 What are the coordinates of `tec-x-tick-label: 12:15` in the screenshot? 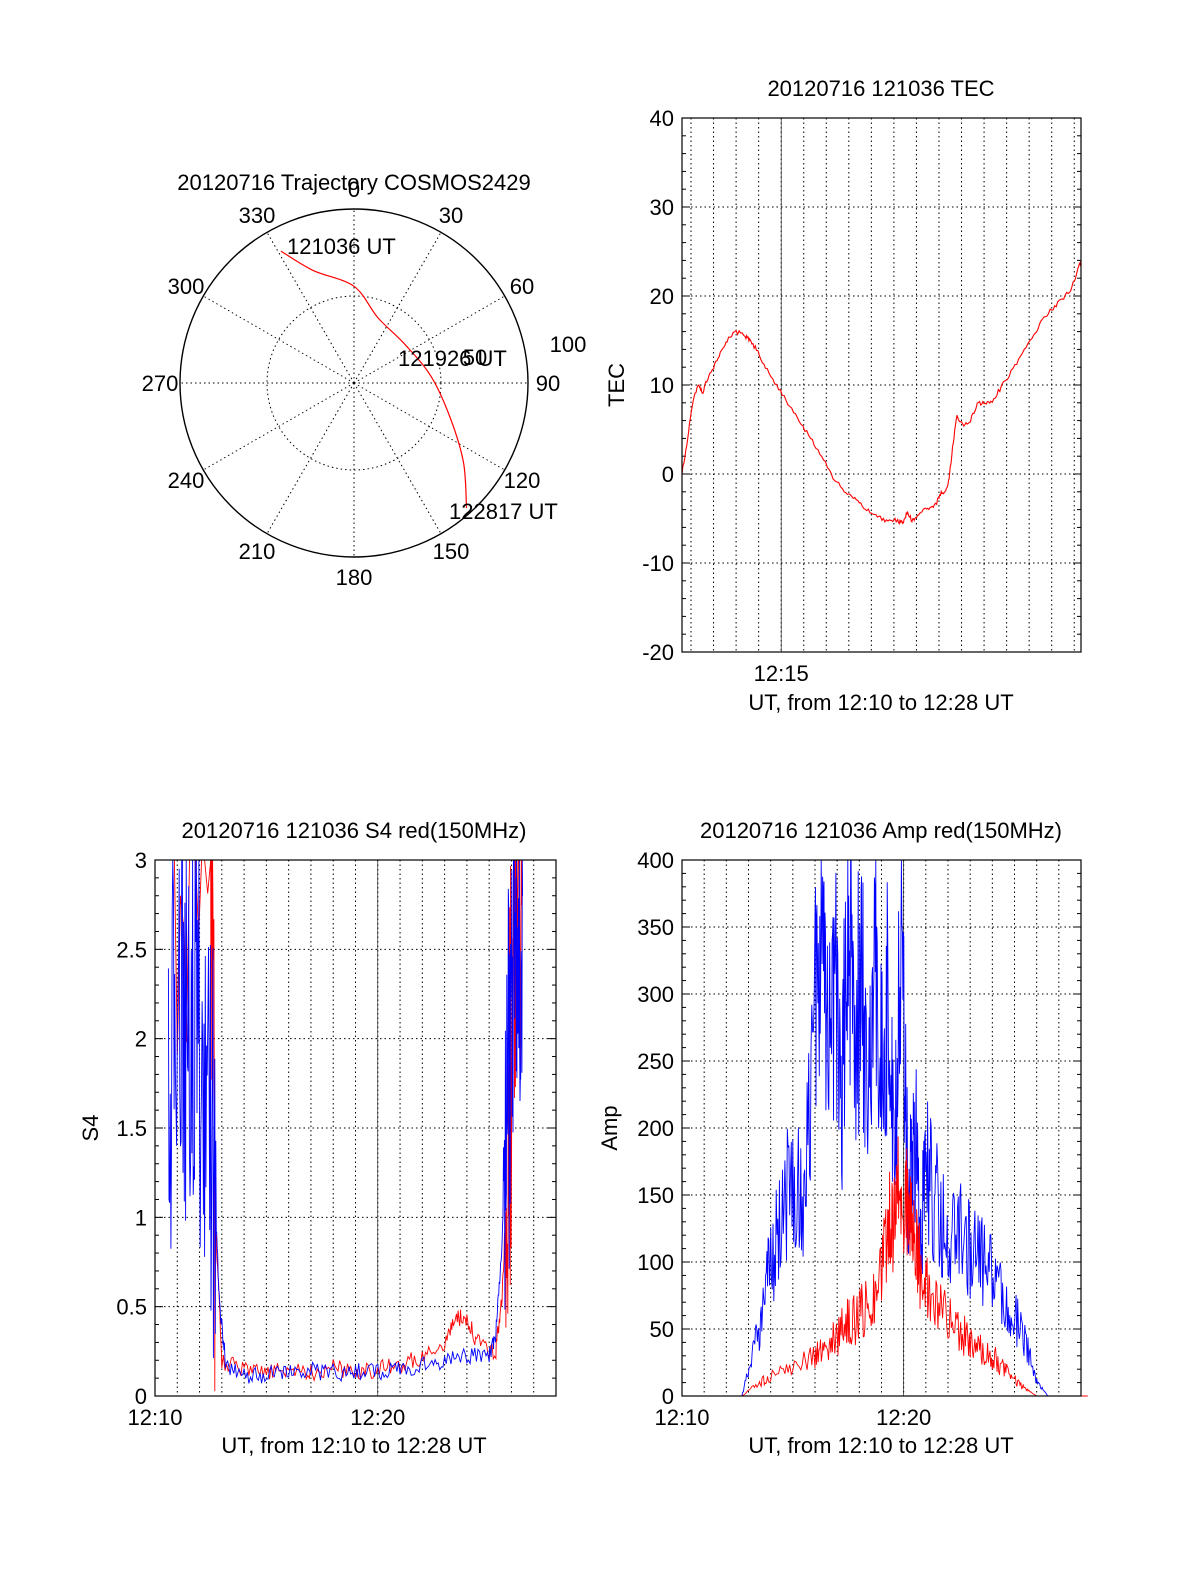 It's located at (781, 673).